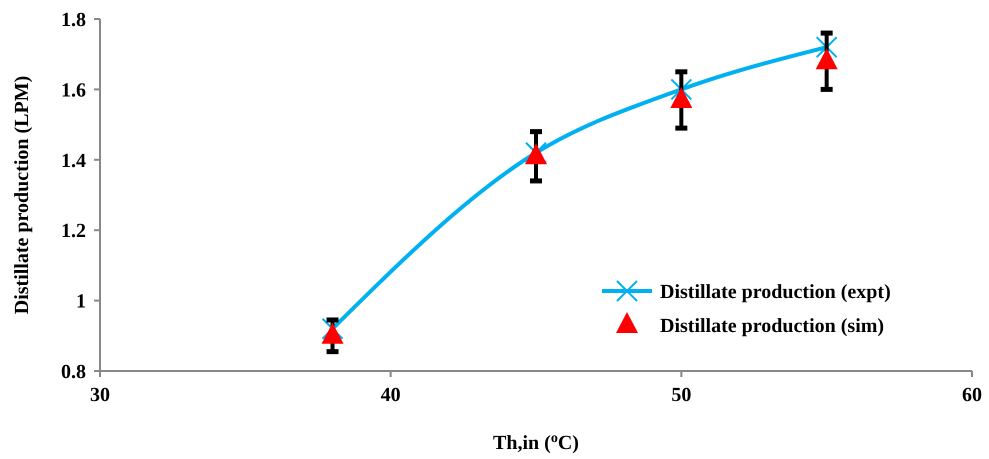 This screenshot has width=989, height=459. I want to click on y-tick-label: 1.8, so click(73, 20).